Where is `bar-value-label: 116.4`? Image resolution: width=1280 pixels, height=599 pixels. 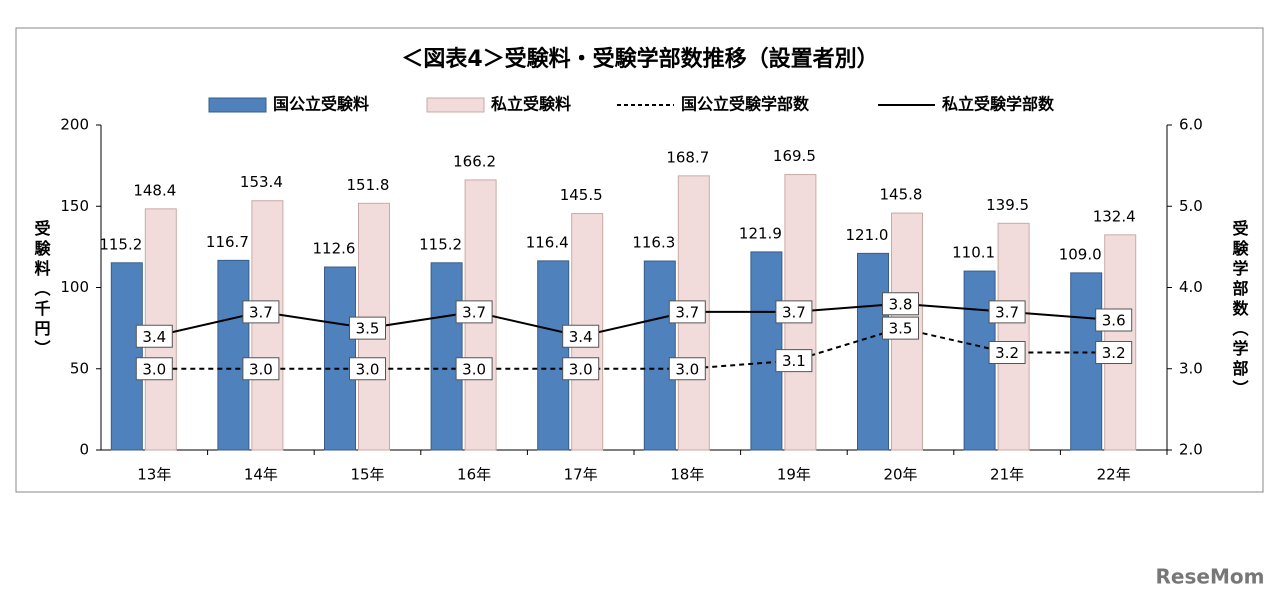 bar-value-label: 116.4 is located at coordinates (547, 242).